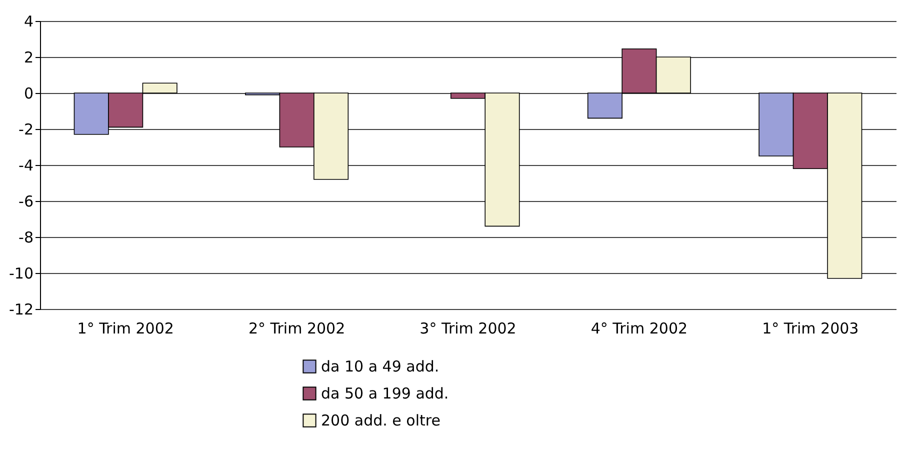 Image resolution: width=919 pixels, height=470 pixels. I want to click on legend-label: da 10 a 49 add., so click(380, 367).